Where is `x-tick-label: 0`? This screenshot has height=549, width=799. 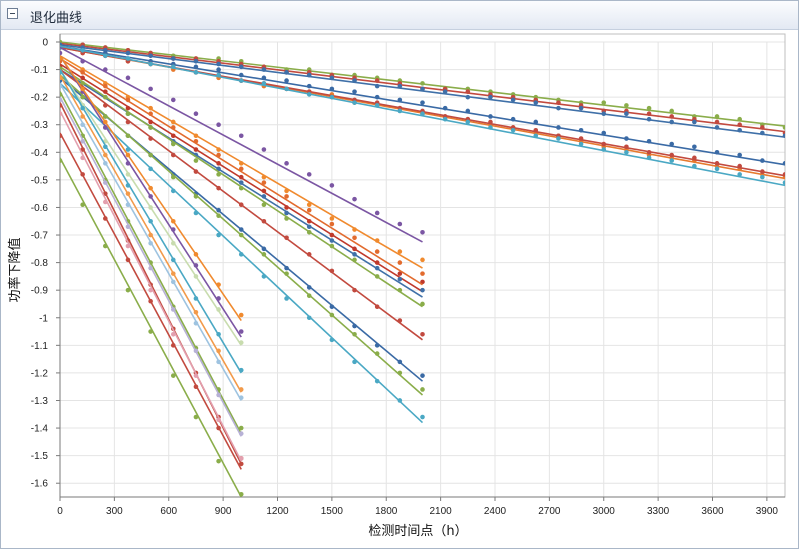
x-tick-label: 0 is located at coordinates (60, 511).